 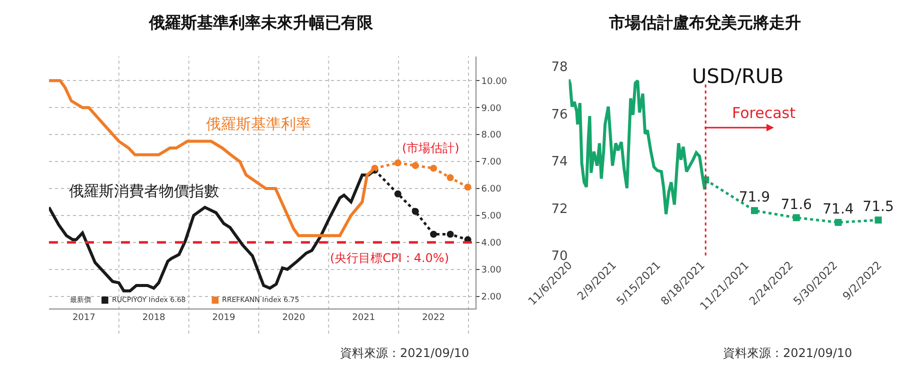 What do you see at coordinates (364, 318) in the screenshot?
I see `x-tick-label: 2021` at bounding box center [364, 318].